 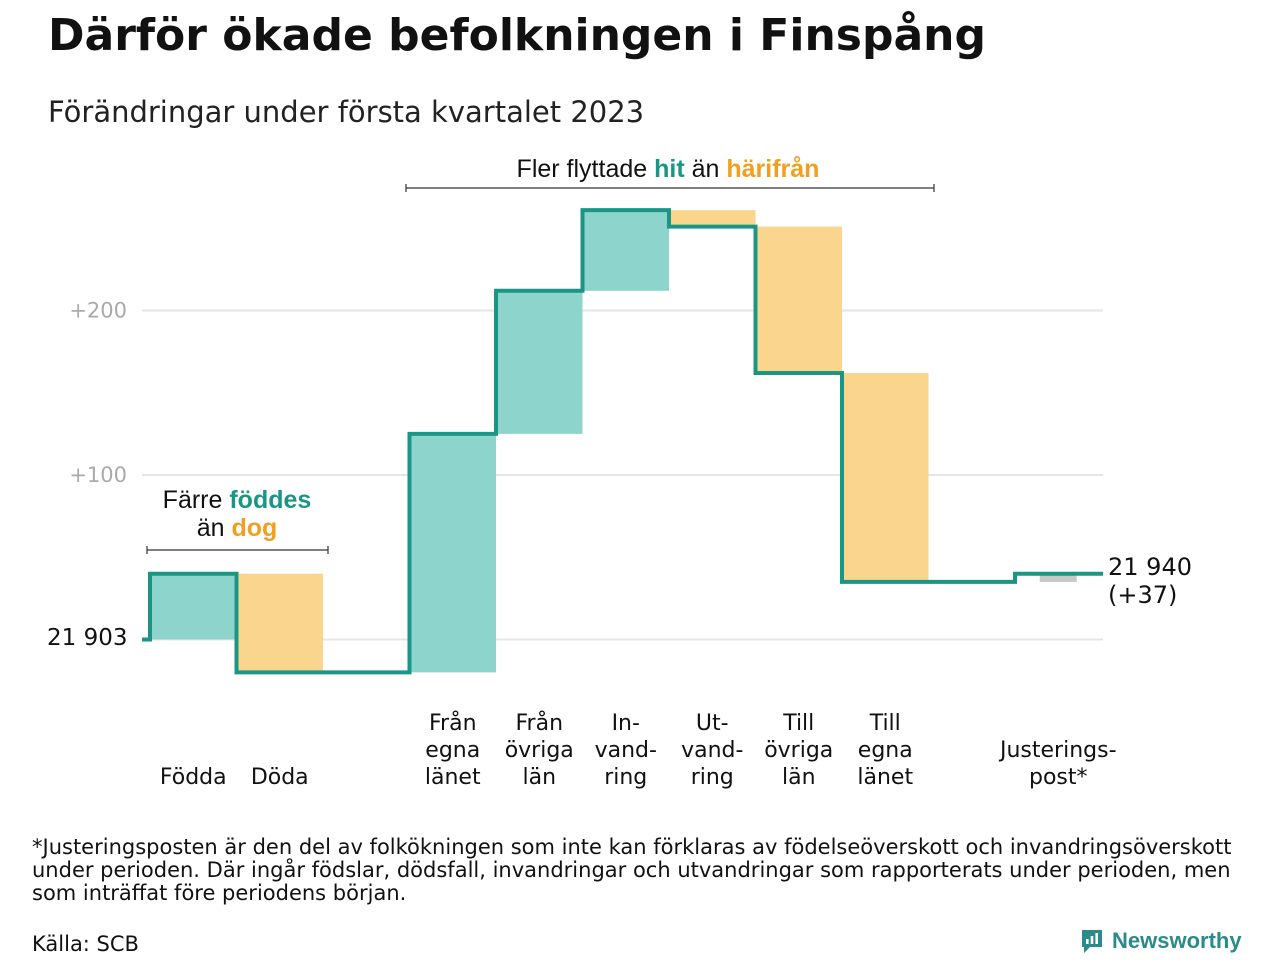 I want to click on births-annotation-line: Färre föddes, so click(x=237, y=500).